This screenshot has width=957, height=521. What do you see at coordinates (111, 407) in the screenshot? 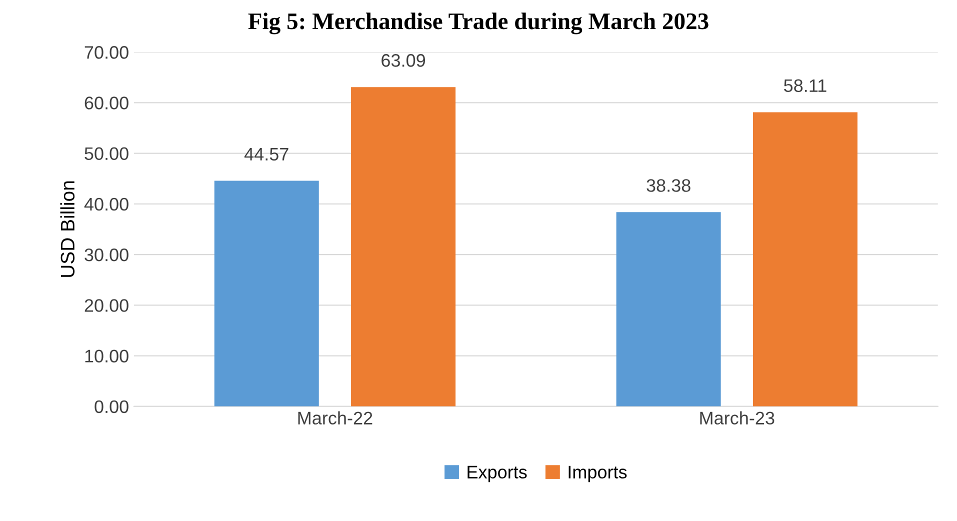
I see `y-tick-label: 0.00` at bounding box center [111, 407].